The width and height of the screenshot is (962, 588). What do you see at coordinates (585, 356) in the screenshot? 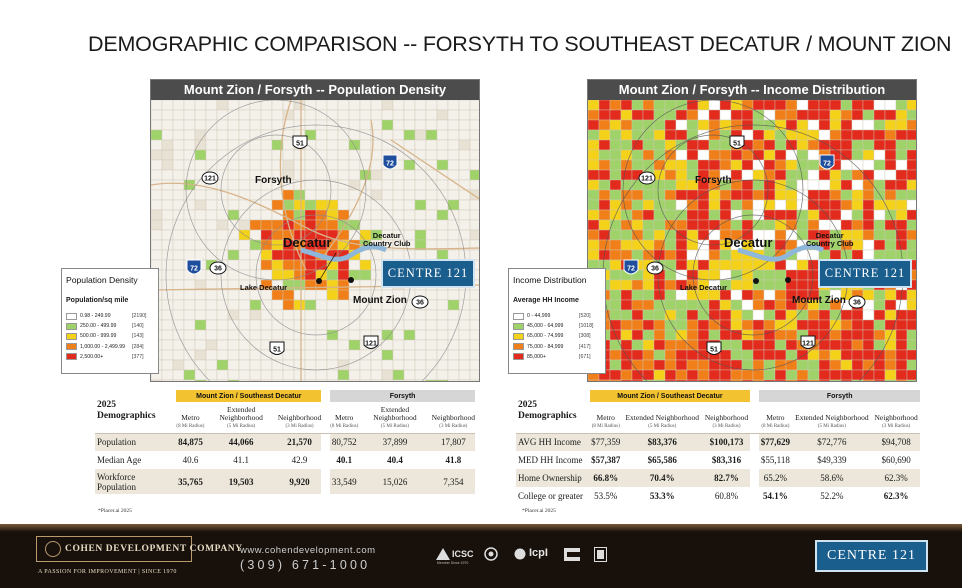
I see `legend-count: [671]` at bounding box center [585, 356].